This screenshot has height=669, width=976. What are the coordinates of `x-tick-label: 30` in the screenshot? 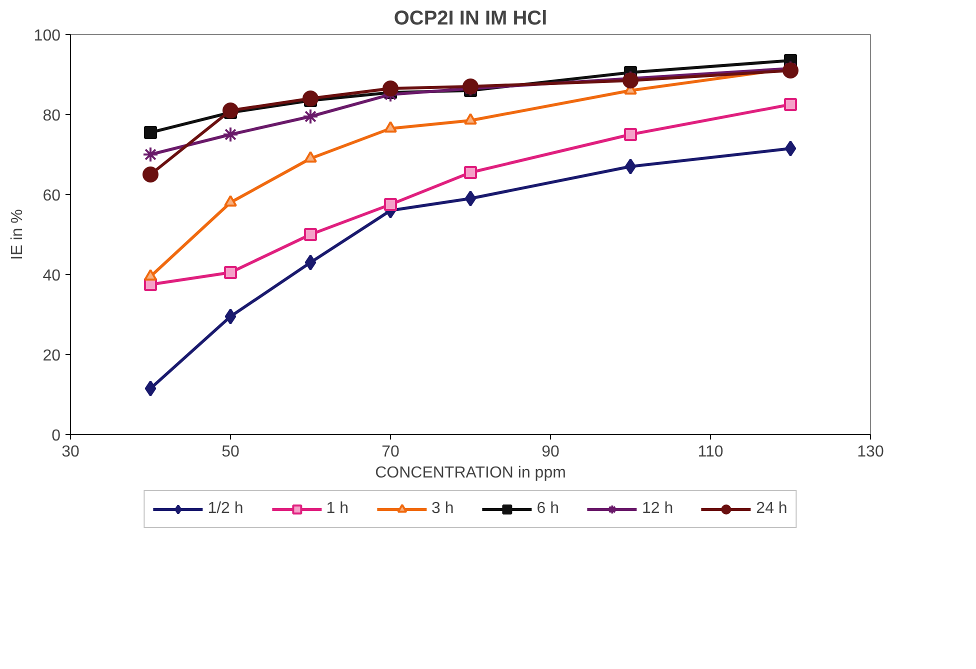 It's located at (71, 452).